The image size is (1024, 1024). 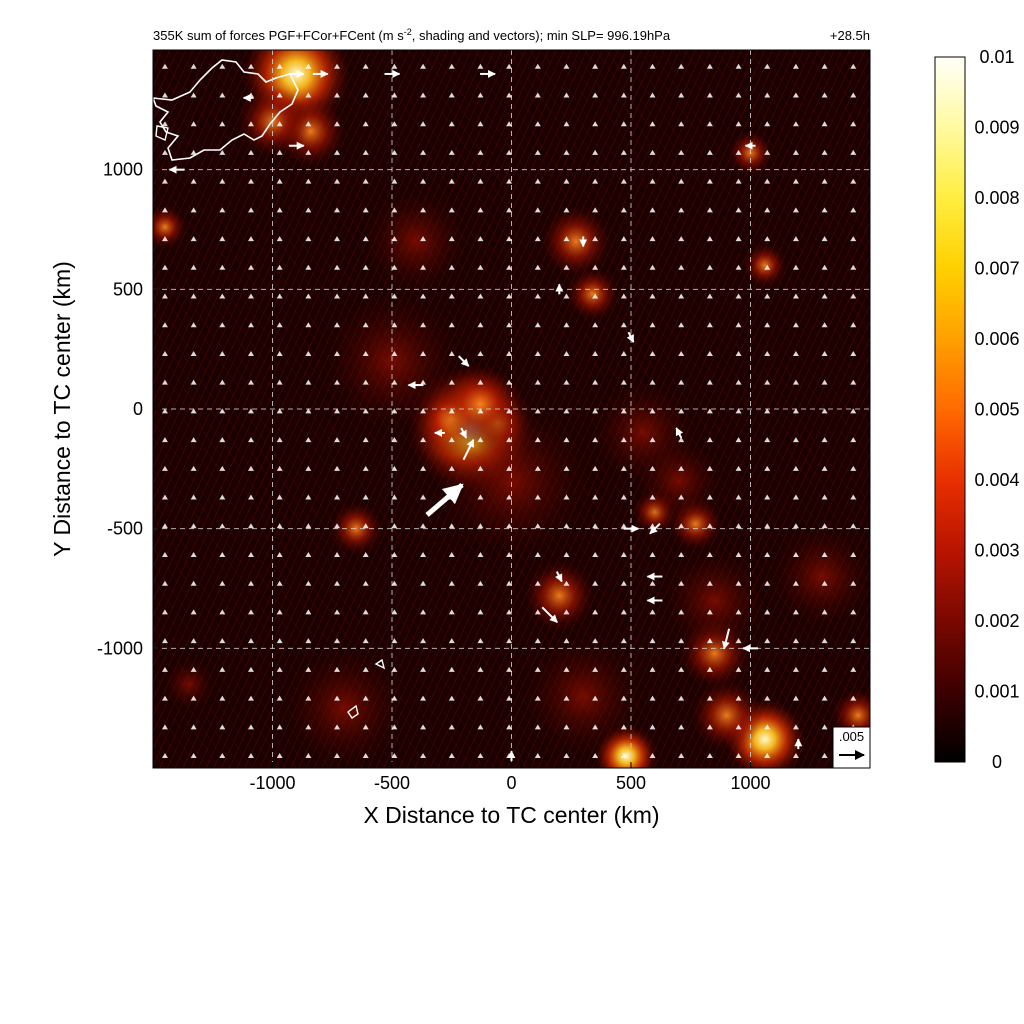 I want to click on colorbar-tick-label: 0.002, so click(x=996, y=621).